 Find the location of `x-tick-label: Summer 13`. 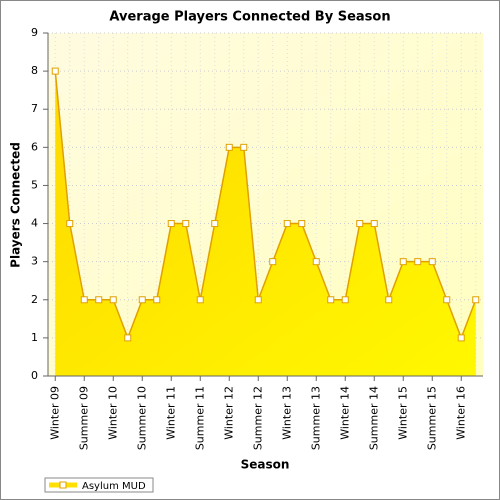

x-tick-label: Summer 13 is located at coordinates (315, 418).